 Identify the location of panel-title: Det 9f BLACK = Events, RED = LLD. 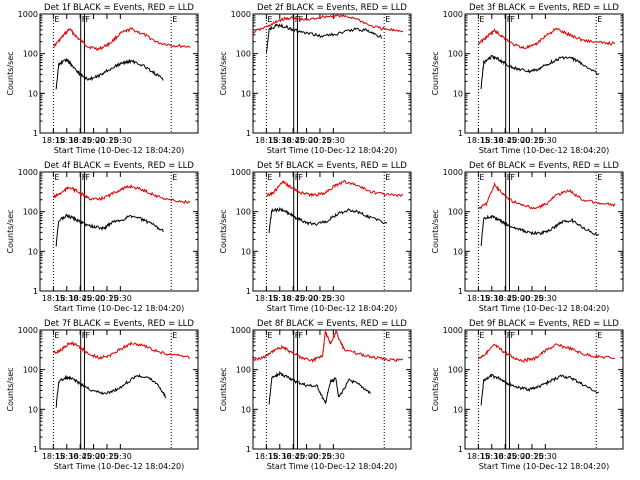
(544, 324).